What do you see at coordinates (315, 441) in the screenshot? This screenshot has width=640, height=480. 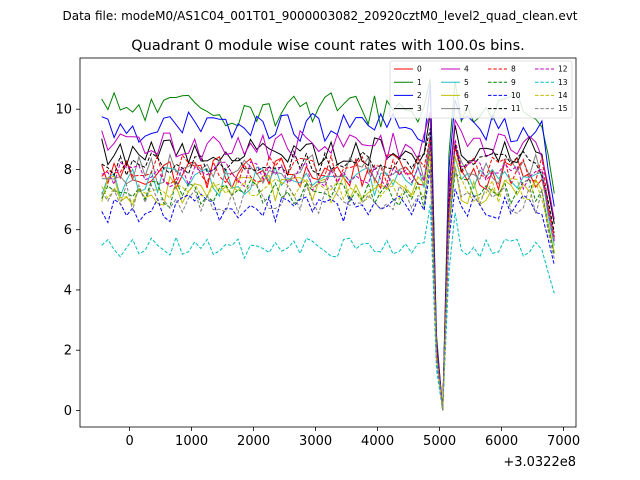 I see `x-tick-label: 3000` at bounding box center [315, 441].